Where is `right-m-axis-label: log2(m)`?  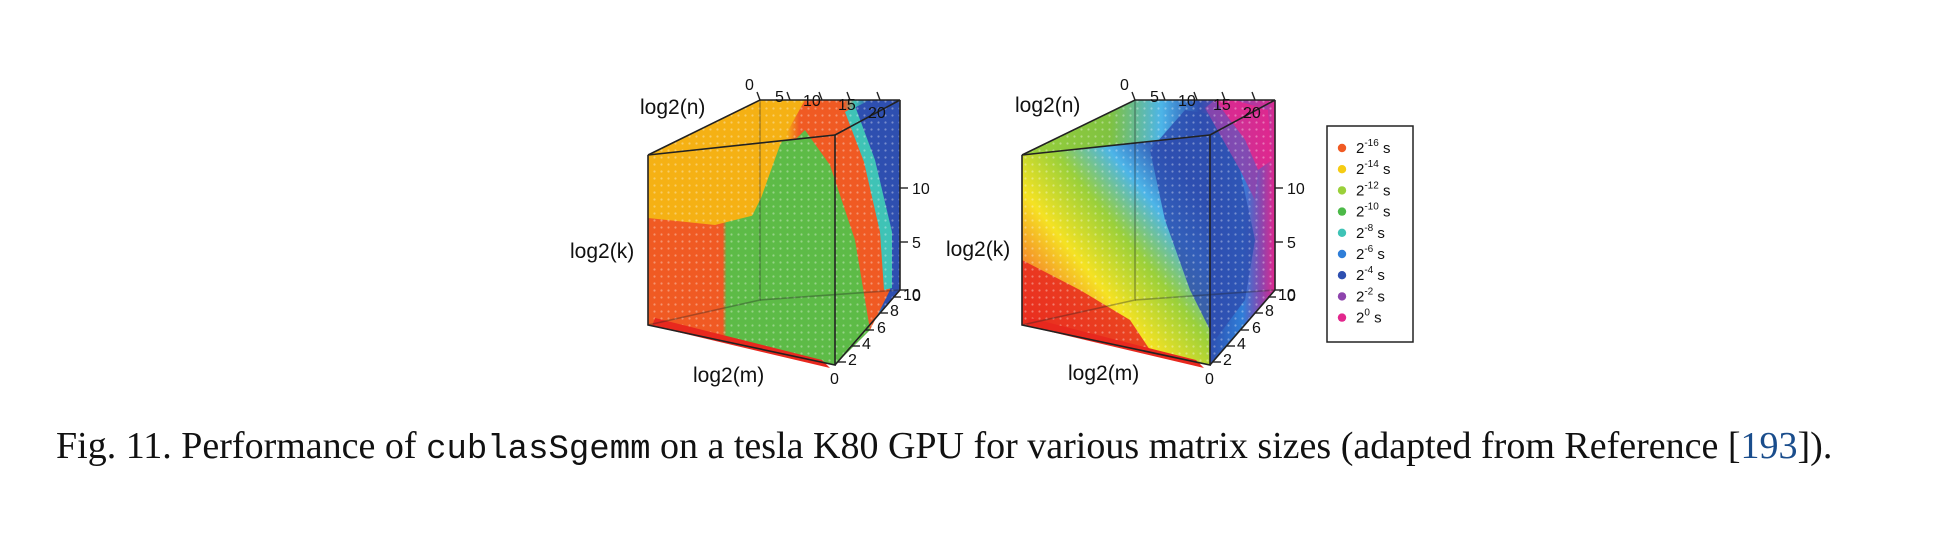 right-m-axis-label: log2(m) is located at coordinates (1103, 373).